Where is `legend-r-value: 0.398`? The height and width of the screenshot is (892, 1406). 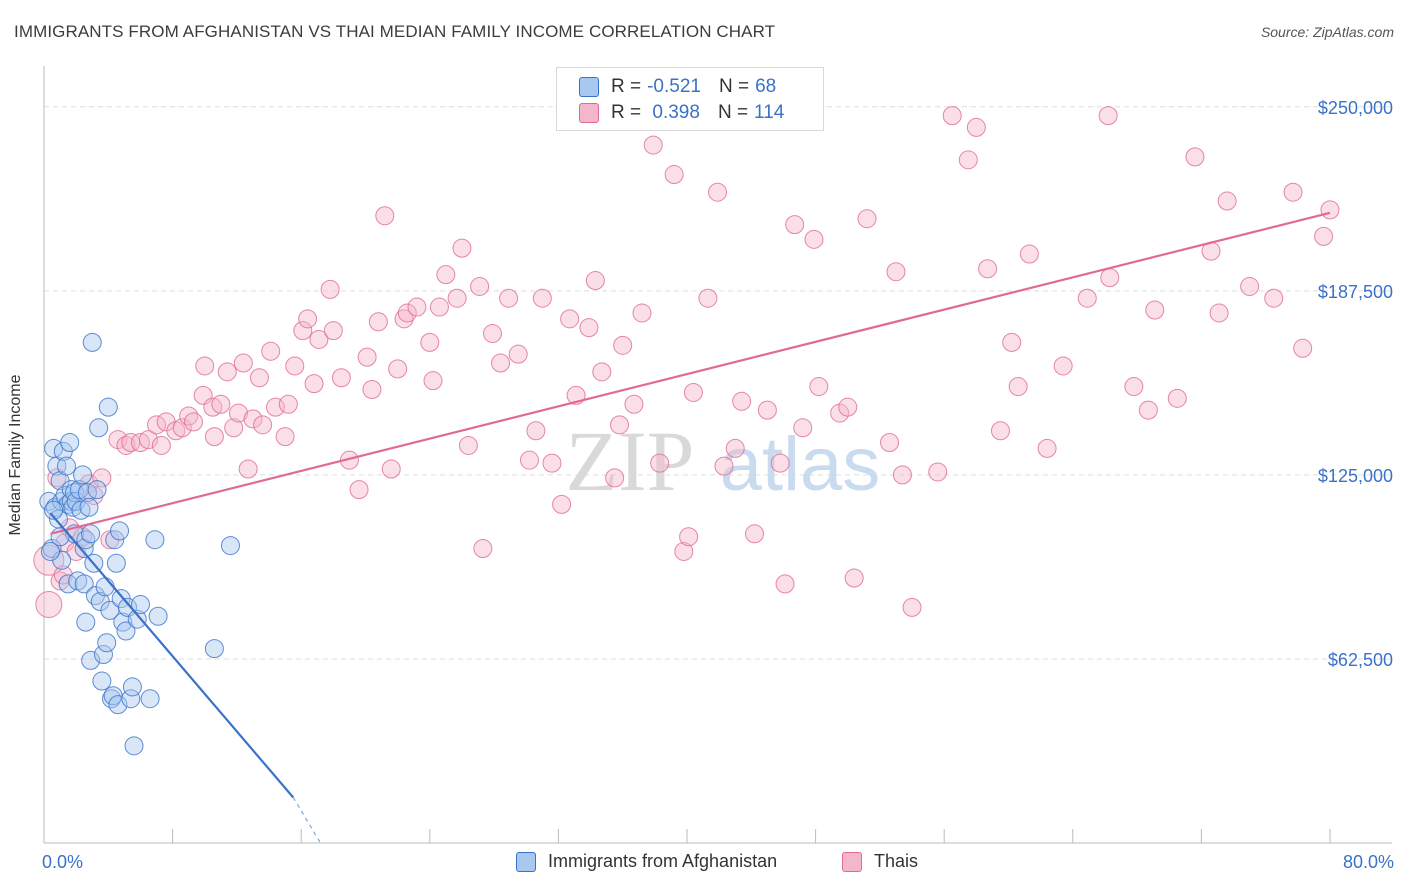 legend-r-value: 0.398 is located at coordinates (673, 112).